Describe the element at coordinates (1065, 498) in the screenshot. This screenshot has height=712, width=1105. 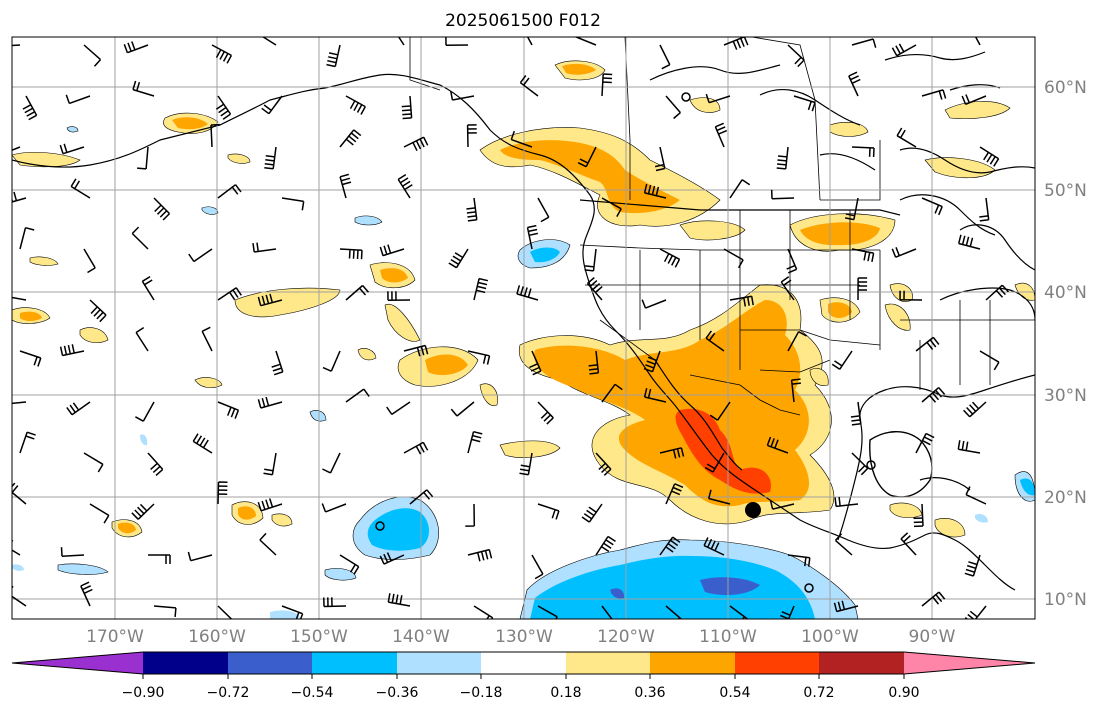
I see `lat-label: 20°N` at that location.